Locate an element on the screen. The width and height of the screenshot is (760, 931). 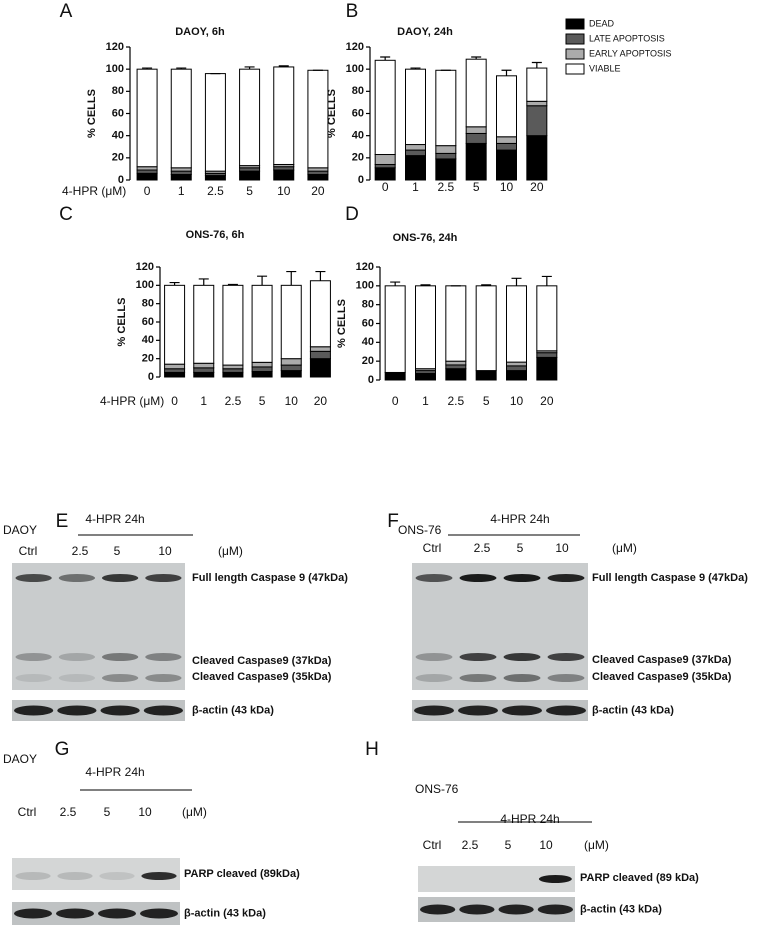
lane-label: 10 is located at coordinates (546, 845).